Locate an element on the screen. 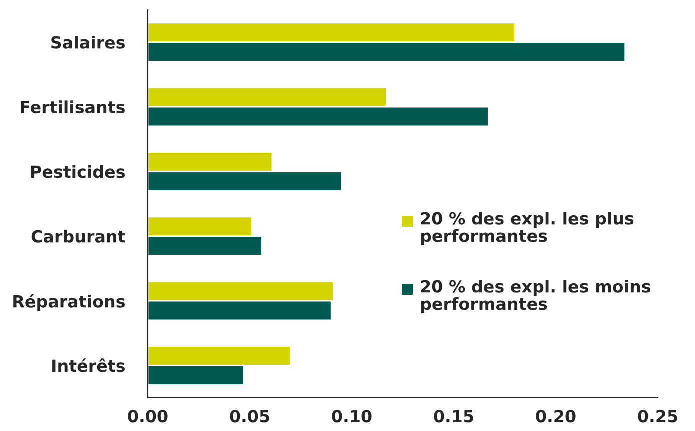 This screenshot has width=695, height=431. y-tick-label: Réparations is located at coordinates (69, 303).